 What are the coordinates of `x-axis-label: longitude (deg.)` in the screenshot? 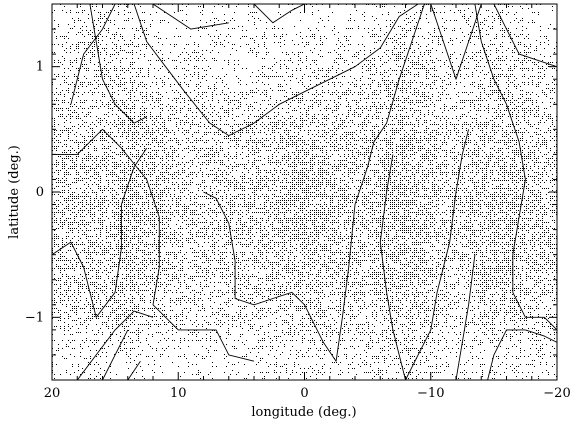 It's located at (303, 412).